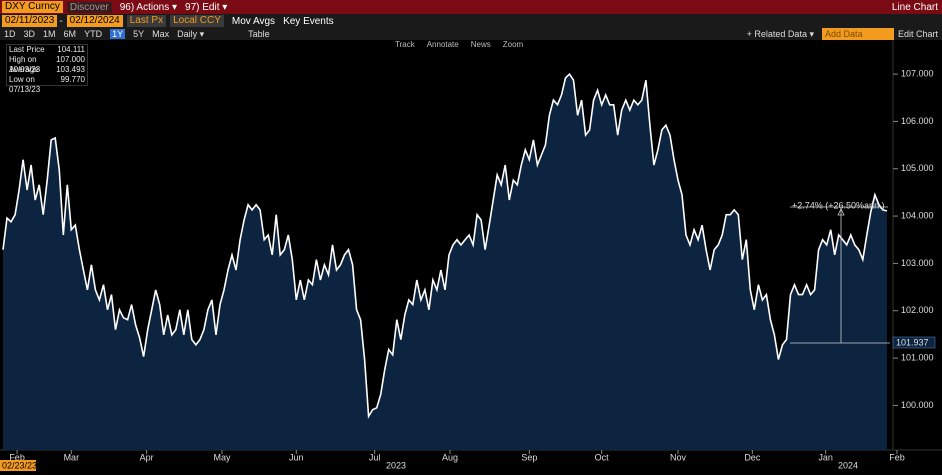 Image resolution: width=942 pixels, height=475 pixels. I want to click on period-button: 6M, so click(70, 34).